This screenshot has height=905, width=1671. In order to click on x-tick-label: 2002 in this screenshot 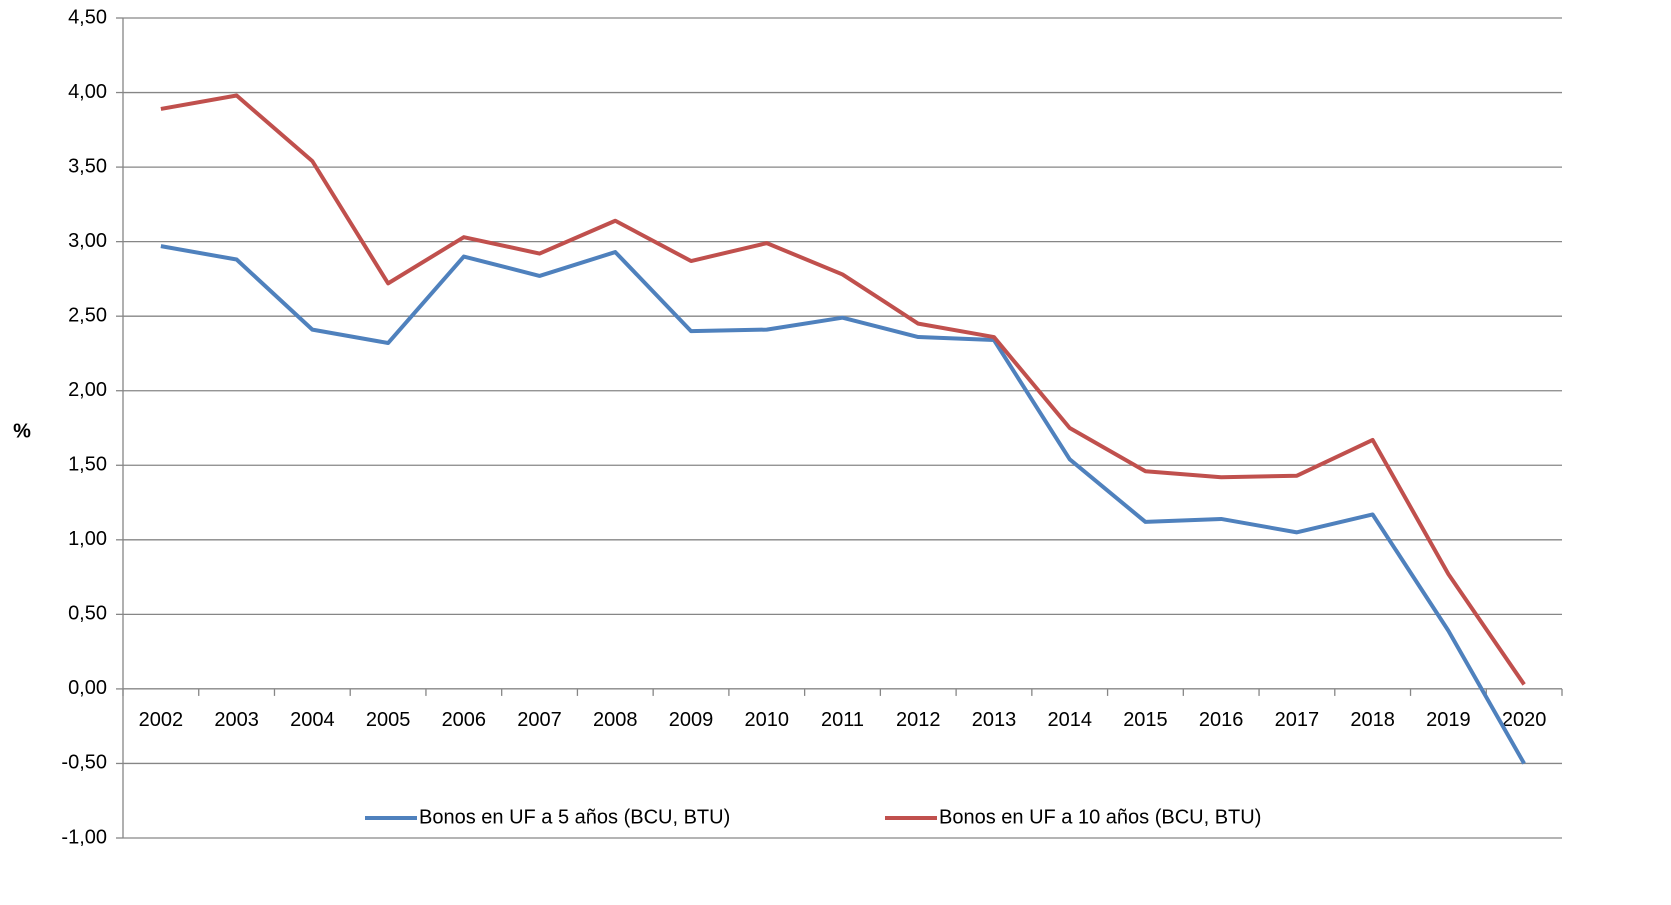, I will do `click(161, 720)`.